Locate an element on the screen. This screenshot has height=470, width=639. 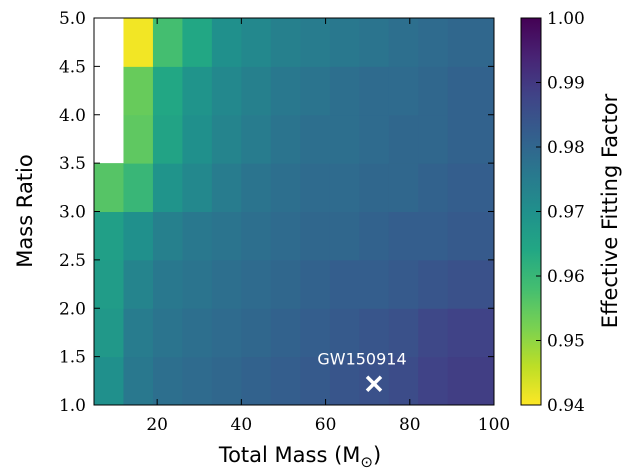
y-tick-label: 5.0 is located at coordinates (72, 19).